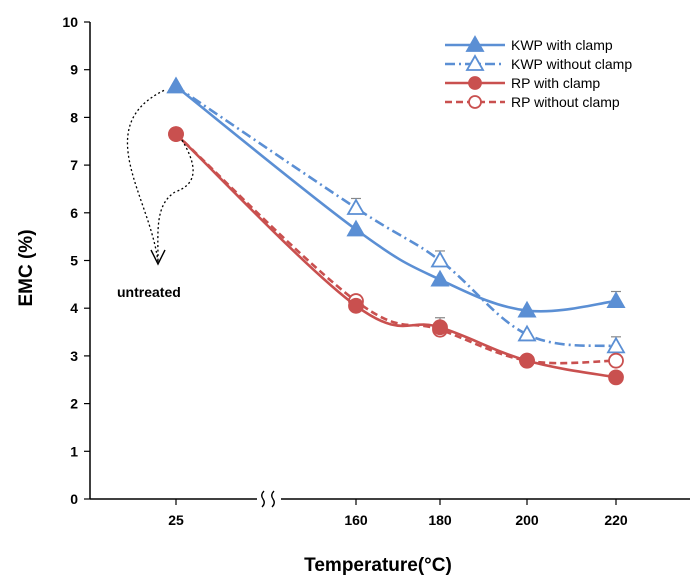 This screenshot has height=578, width=694. What do you see at coordinates (616, 520) in the screenshot?
I see `x-tick-label: 220` at bounding box center [616, 520].